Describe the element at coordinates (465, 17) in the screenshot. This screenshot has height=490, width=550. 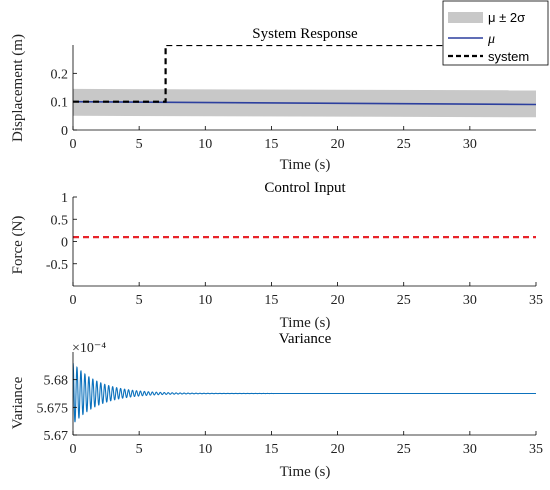
I see `legend-swatch-band` at that location.